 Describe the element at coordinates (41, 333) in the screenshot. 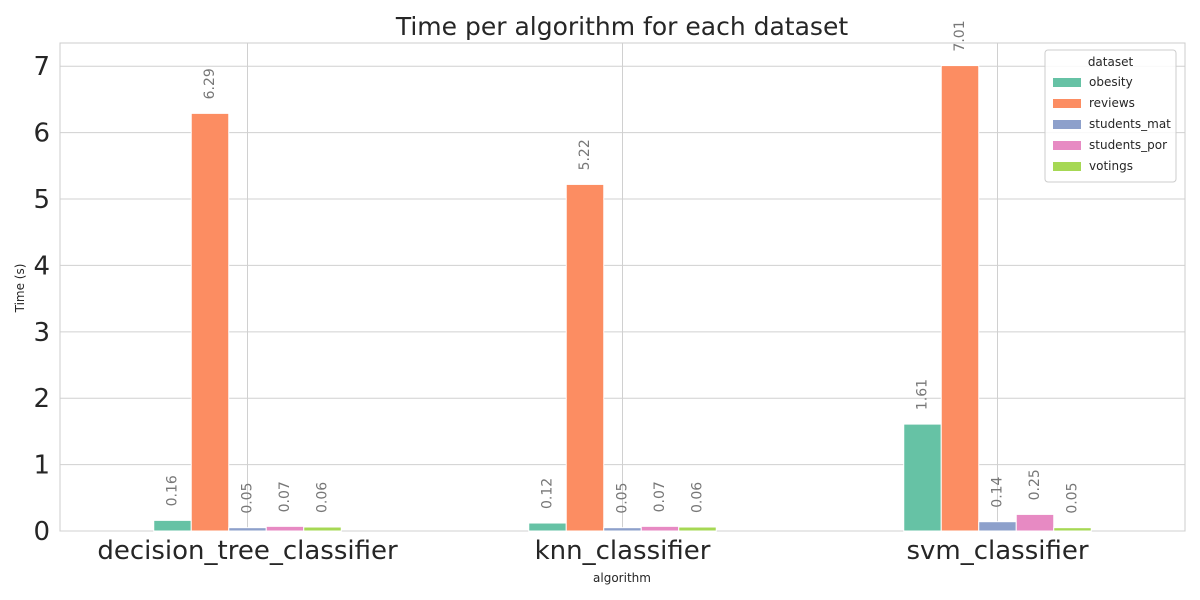

I see `y-tick-label: 3` at that location.